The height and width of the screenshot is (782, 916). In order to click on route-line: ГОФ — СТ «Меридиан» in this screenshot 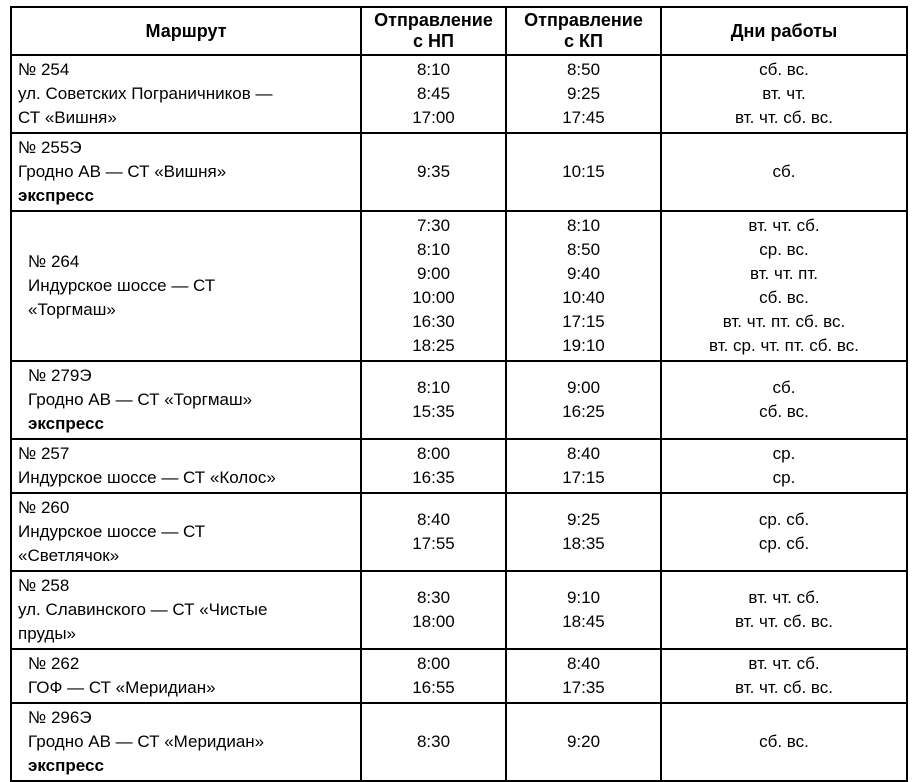, I will do `click(122, 687)`.